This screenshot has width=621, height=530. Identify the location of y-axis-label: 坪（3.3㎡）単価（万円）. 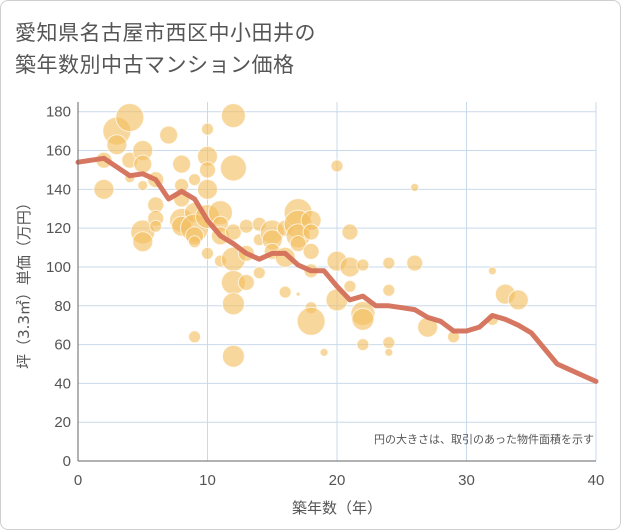
(24, 282).